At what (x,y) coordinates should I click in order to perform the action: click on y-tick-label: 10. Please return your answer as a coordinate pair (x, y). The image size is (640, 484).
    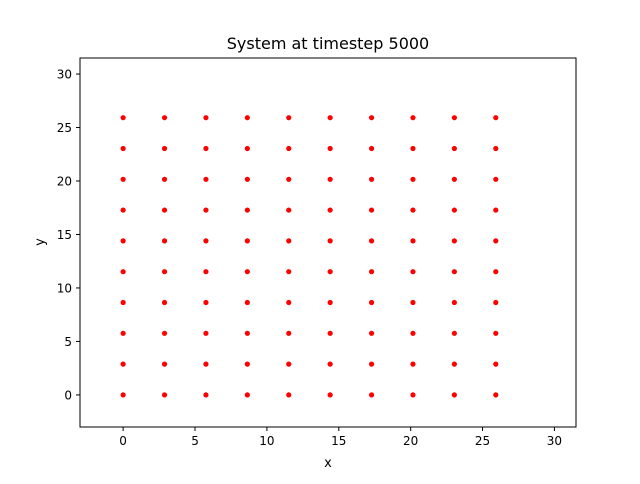
    Looking at the image, I should click on (64, 288).